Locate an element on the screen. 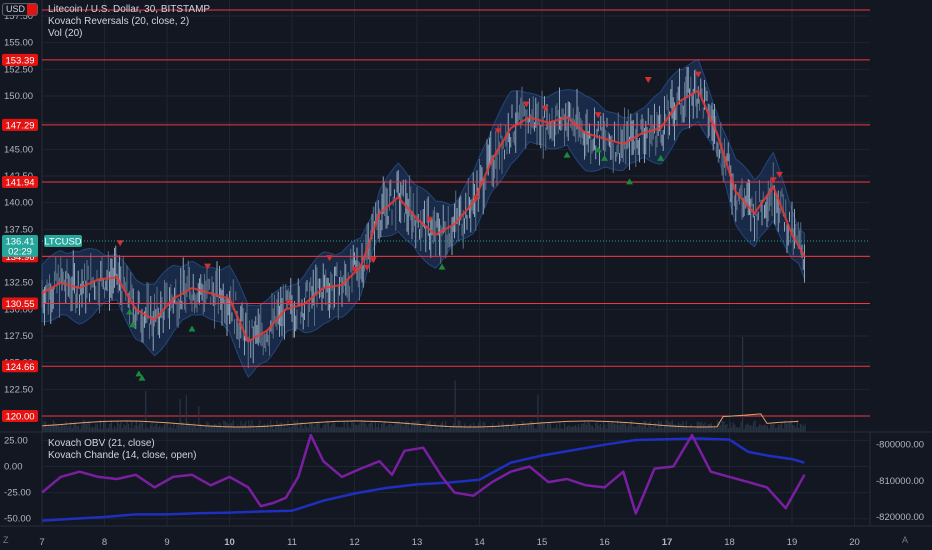 The width and height of the screenshot is (932, 550). level-badge is located at coordinates (20, 416).